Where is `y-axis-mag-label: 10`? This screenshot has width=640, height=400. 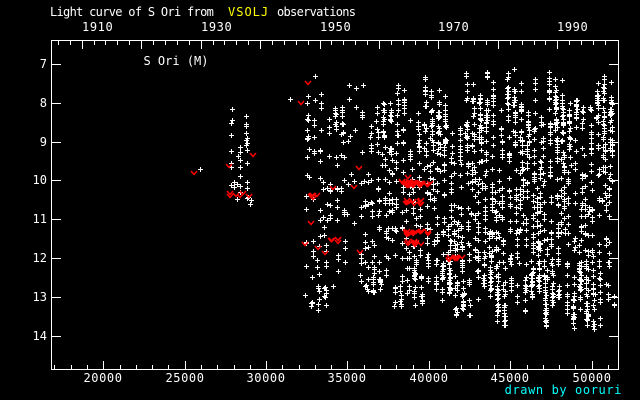 y-axis-mag-label: 10 is located at coordinates (39, 180).